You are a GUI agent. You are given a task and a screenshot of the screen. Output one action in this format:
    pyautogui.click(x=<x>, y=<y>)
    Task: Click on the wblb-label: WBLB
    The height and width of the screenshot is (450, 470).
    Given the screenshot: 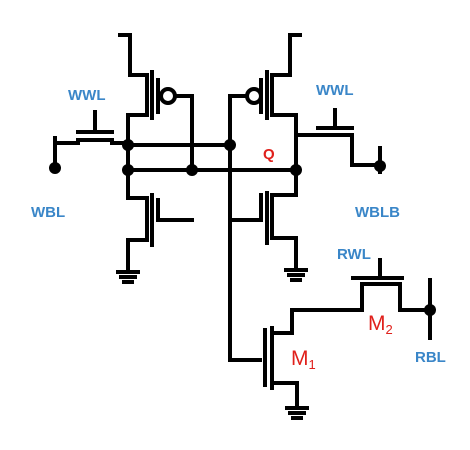 What is the action you would take?
    pyautogui.click(x=377, y=212)
    